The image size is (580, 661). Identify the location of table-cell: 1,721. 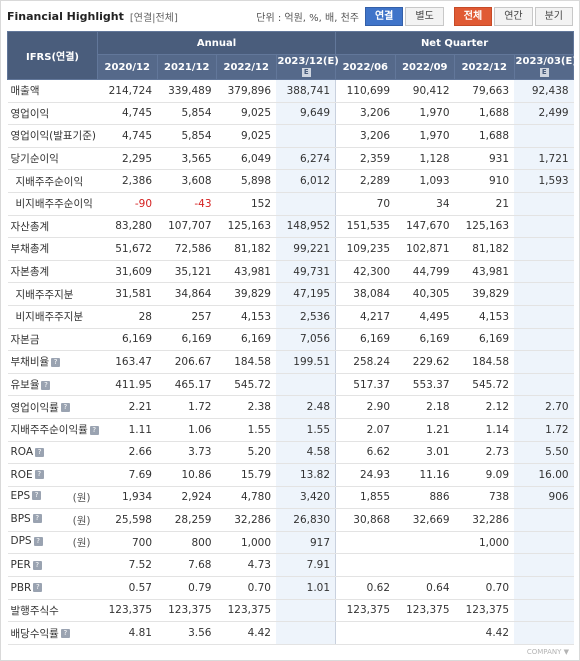
(544, 159).